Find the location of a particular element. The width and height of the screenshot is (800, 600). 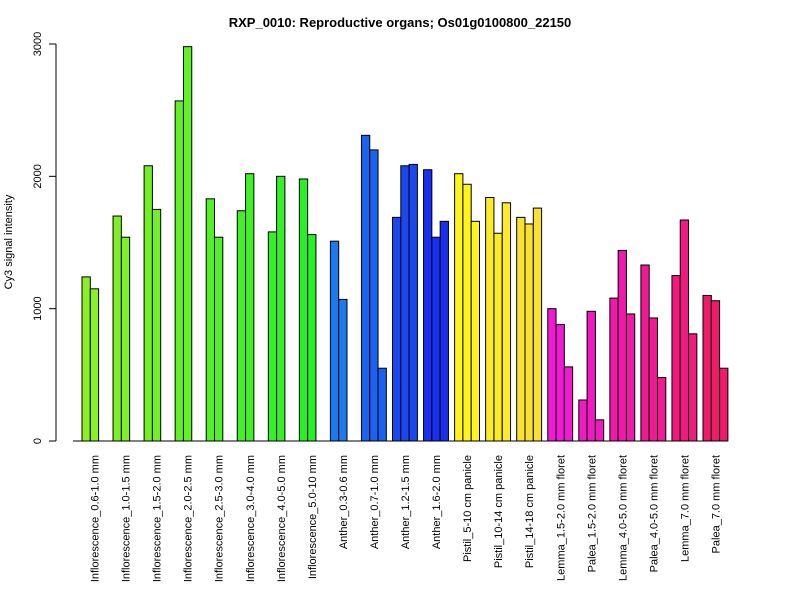

x-category-label: Inflorescence_4.0-5.0 mm is located at coordinates (282, 518).